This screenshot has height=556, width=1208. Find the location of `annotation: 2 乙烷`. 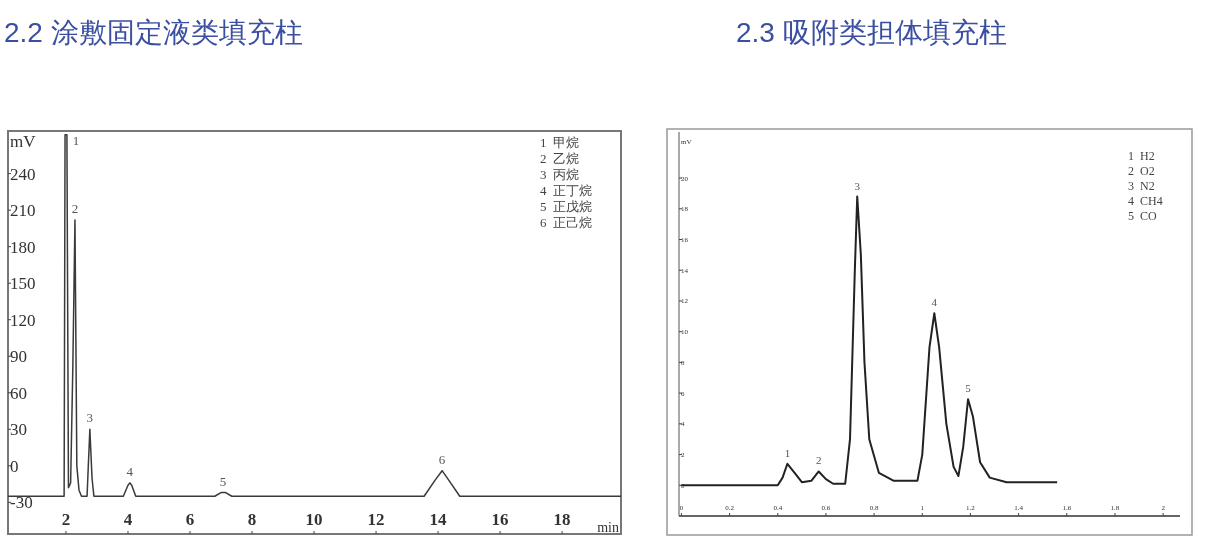

annotation: 2 乙烷 is located at coordinates (559, 158).